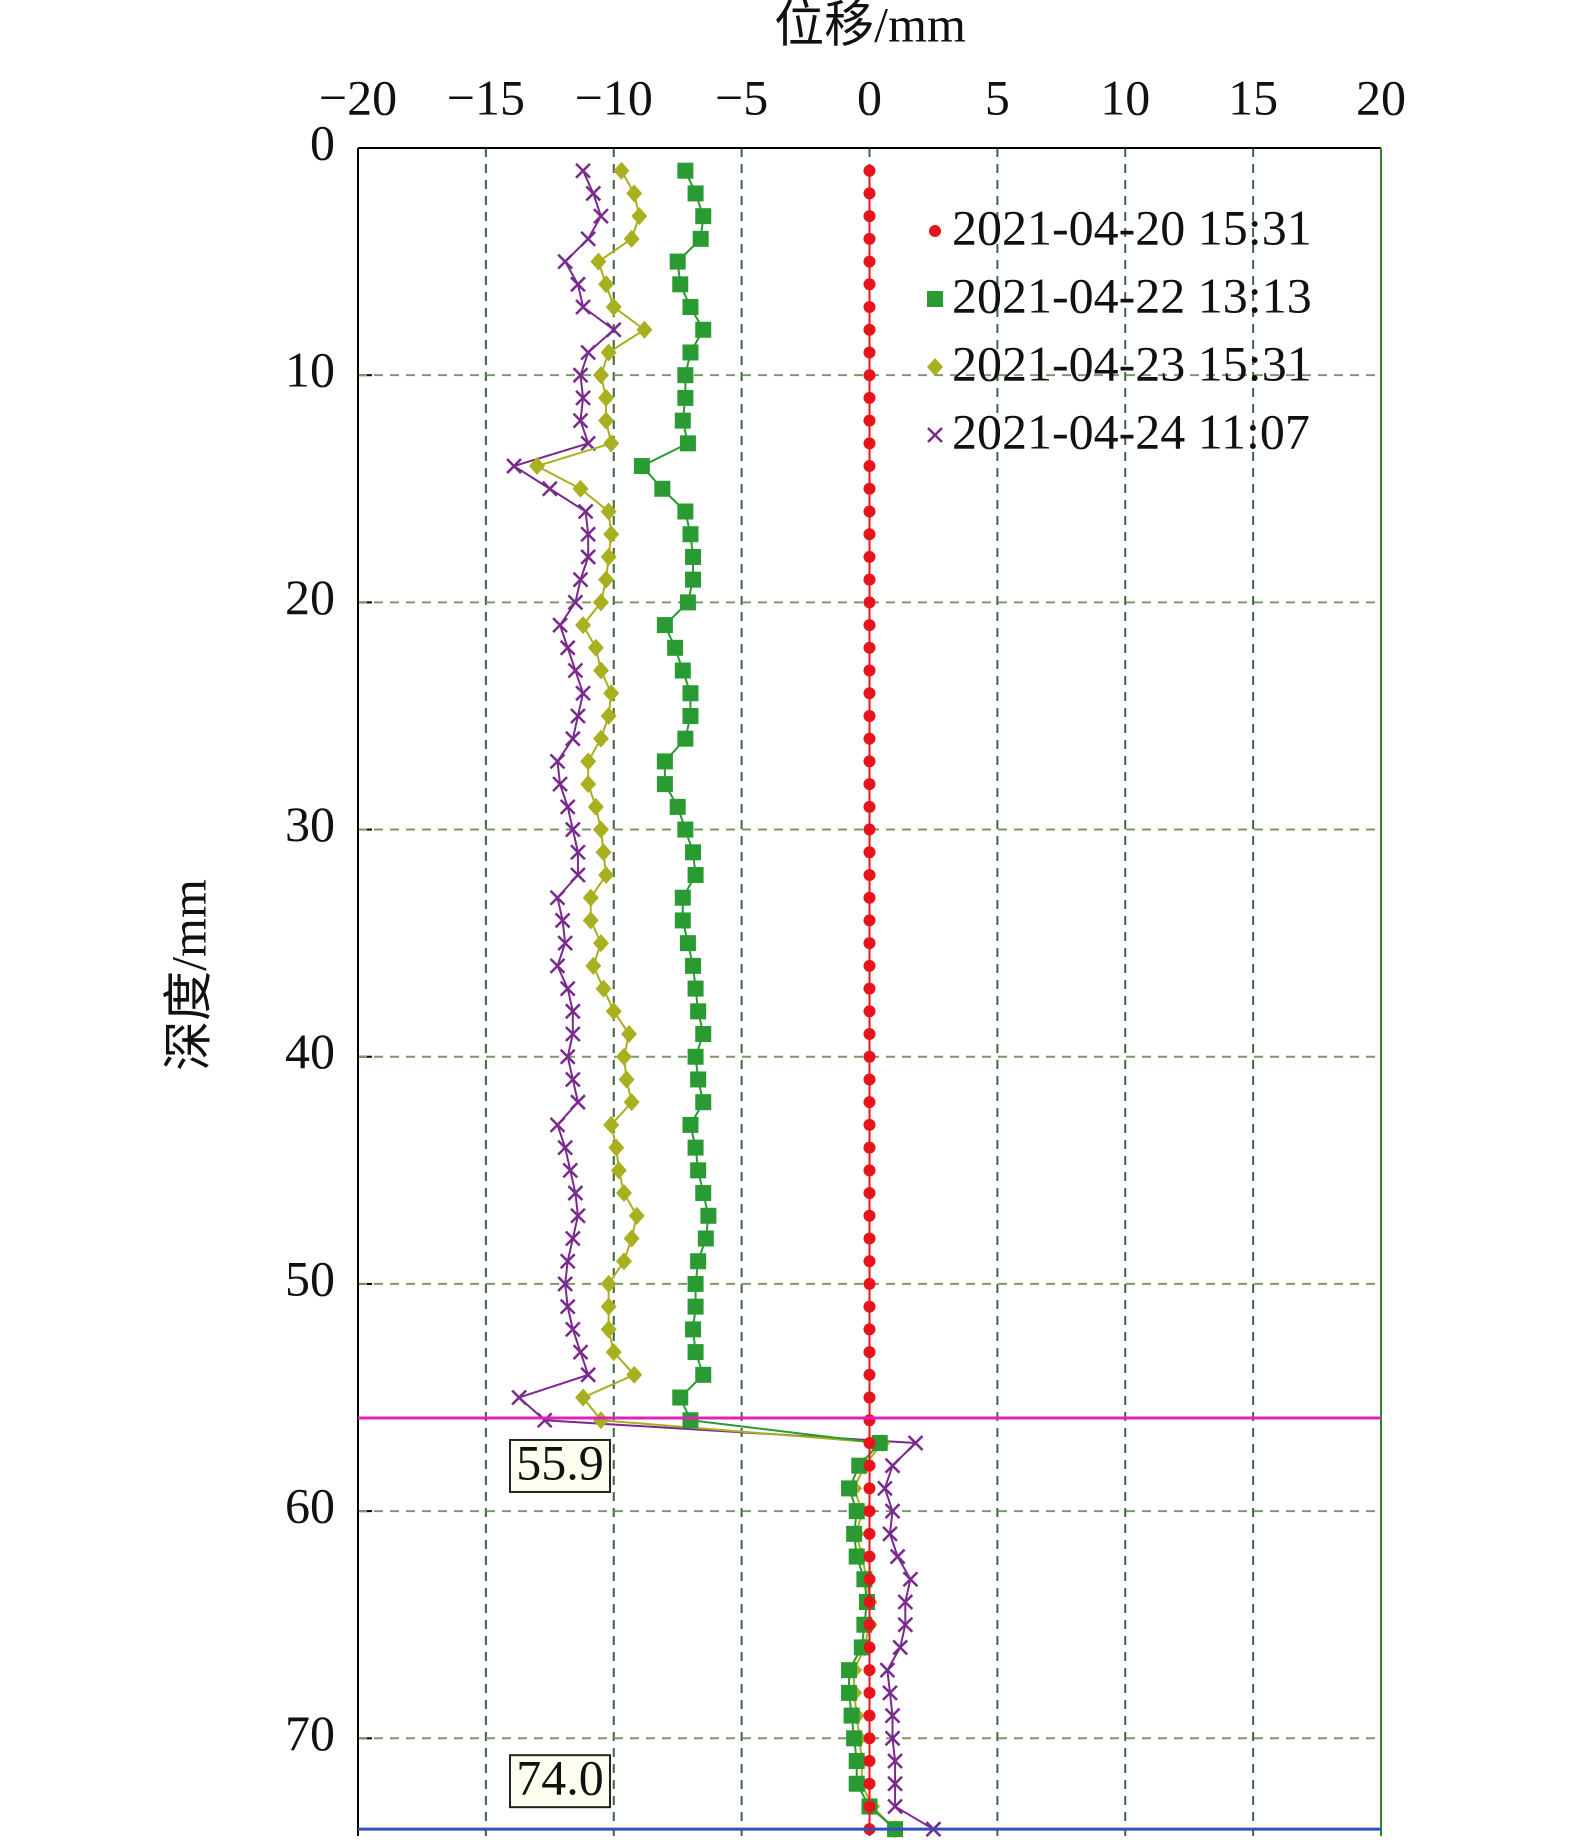 This screenshot has width=1575, height=1843. What do you see at coordinates (1131, 431) in the screenshot?
I see `legend-label: 2021-04-24 11:07` at bounding box center [1131, 431].